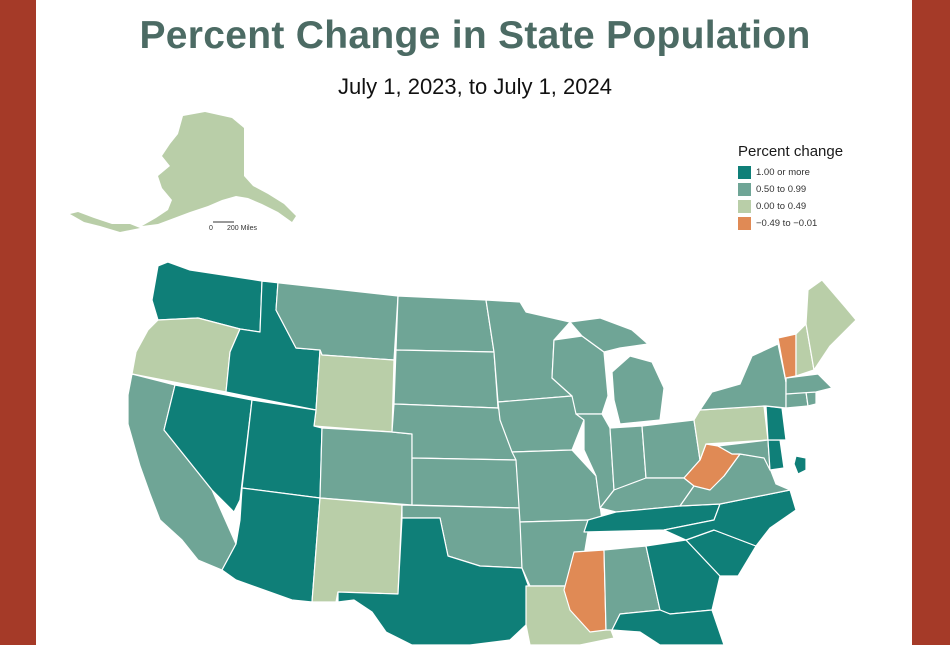 The height and width of the screenshot is (645, 950). What do you see at coordinates (475, 86) in the screenshot?
I see `map-subtitle: July 1, 2023, to July 1, 2024` at bounding box center [475, 86].